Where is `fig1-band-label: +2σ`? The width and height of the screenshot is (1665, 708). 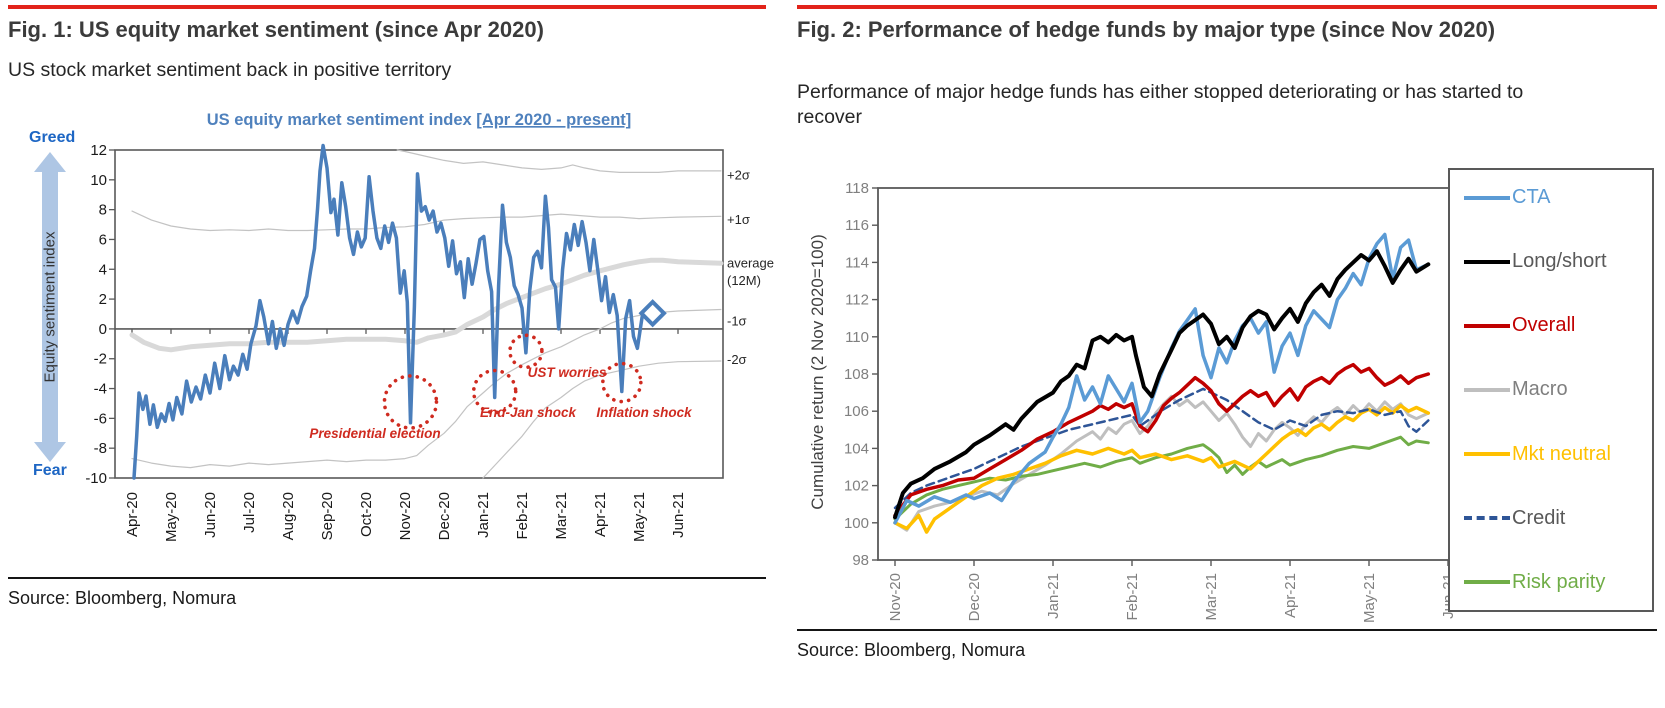
fig1-band-label: +2σ is located at coordinates (738, 174).